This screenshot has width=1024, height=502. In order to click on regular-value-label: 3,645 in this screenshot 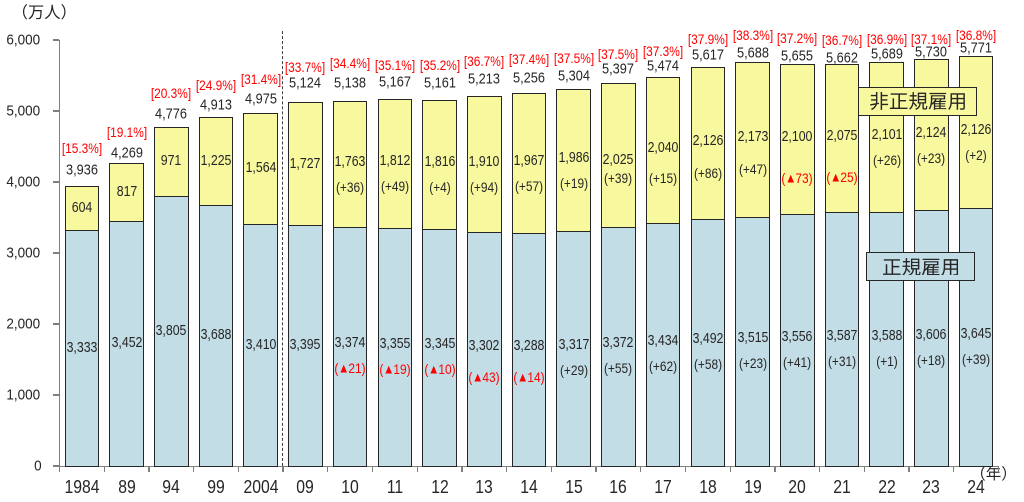, I will do `click(976, 333)`.